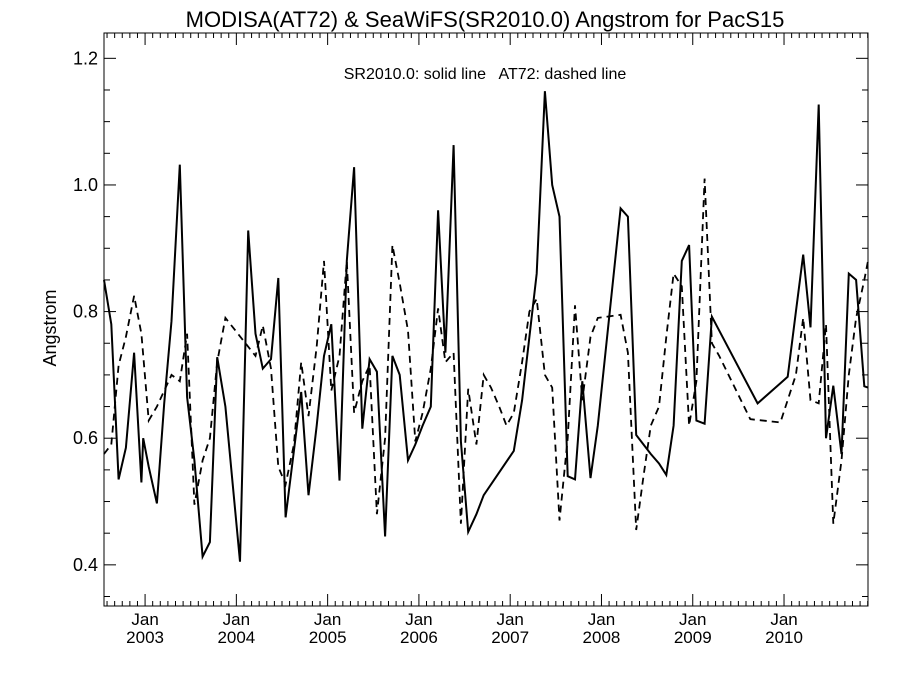  Describe the element at coordinates (784, 637) in the screenshot. I see `x-tick-year-label: 2010` at that location.